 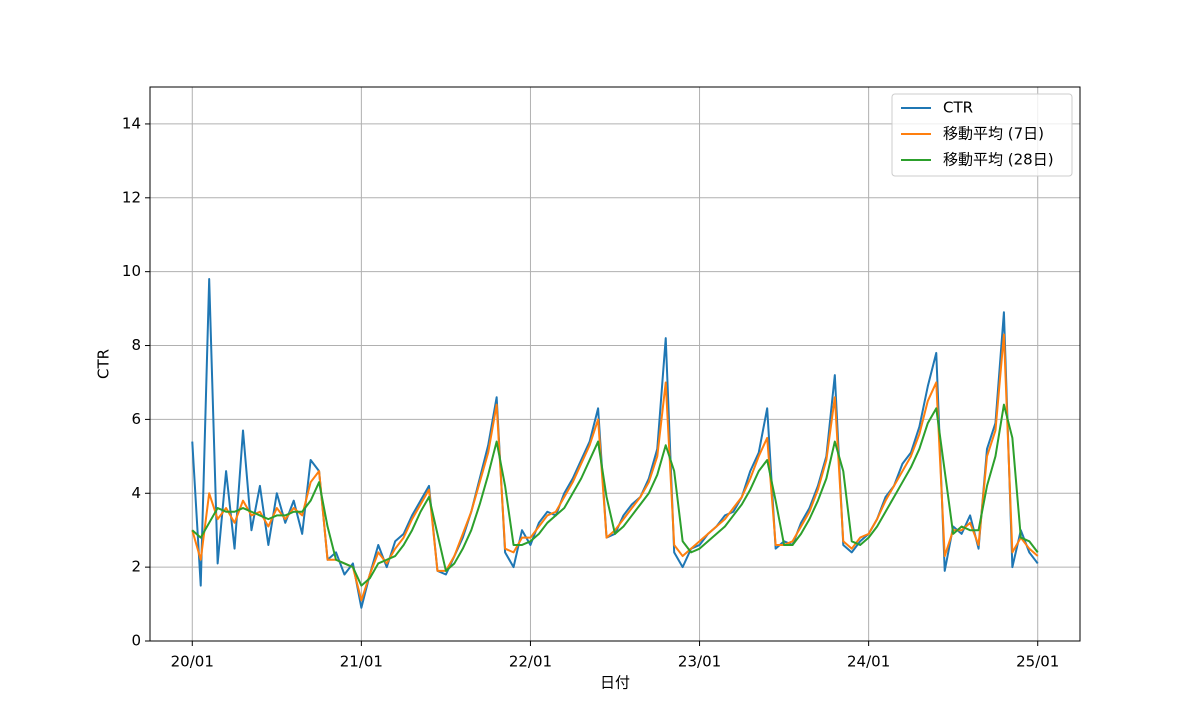 I want to click on y-tick-label: 6, so click(x=136, y=419).